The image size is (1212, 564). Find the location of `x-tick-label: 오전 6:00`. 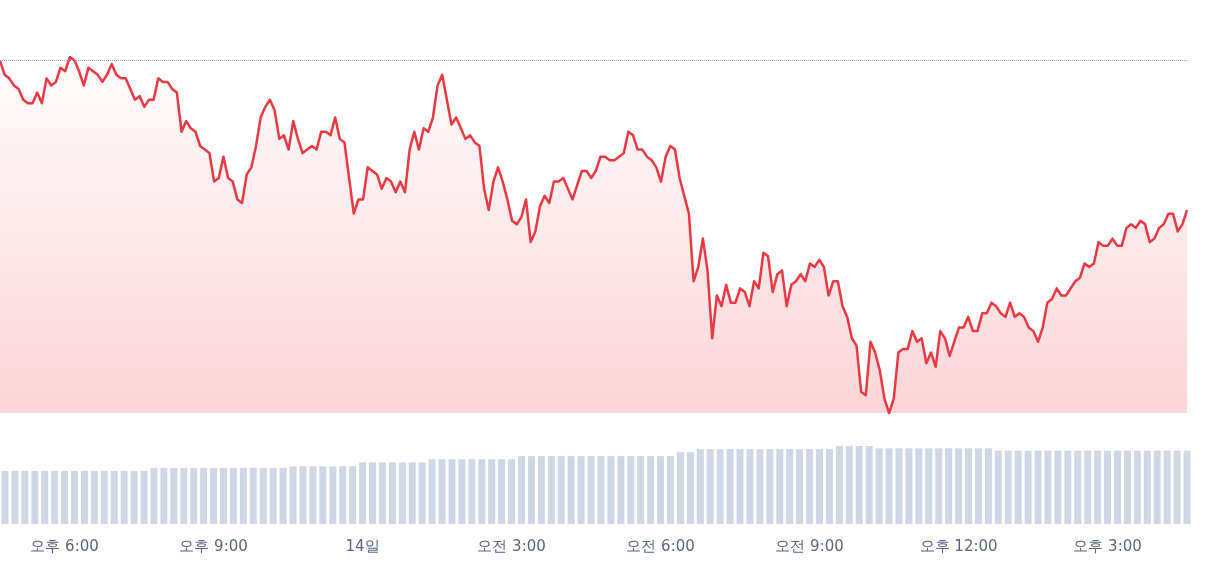

x-tick-label: 오전 6:00 is located at coordinates (660, 545).